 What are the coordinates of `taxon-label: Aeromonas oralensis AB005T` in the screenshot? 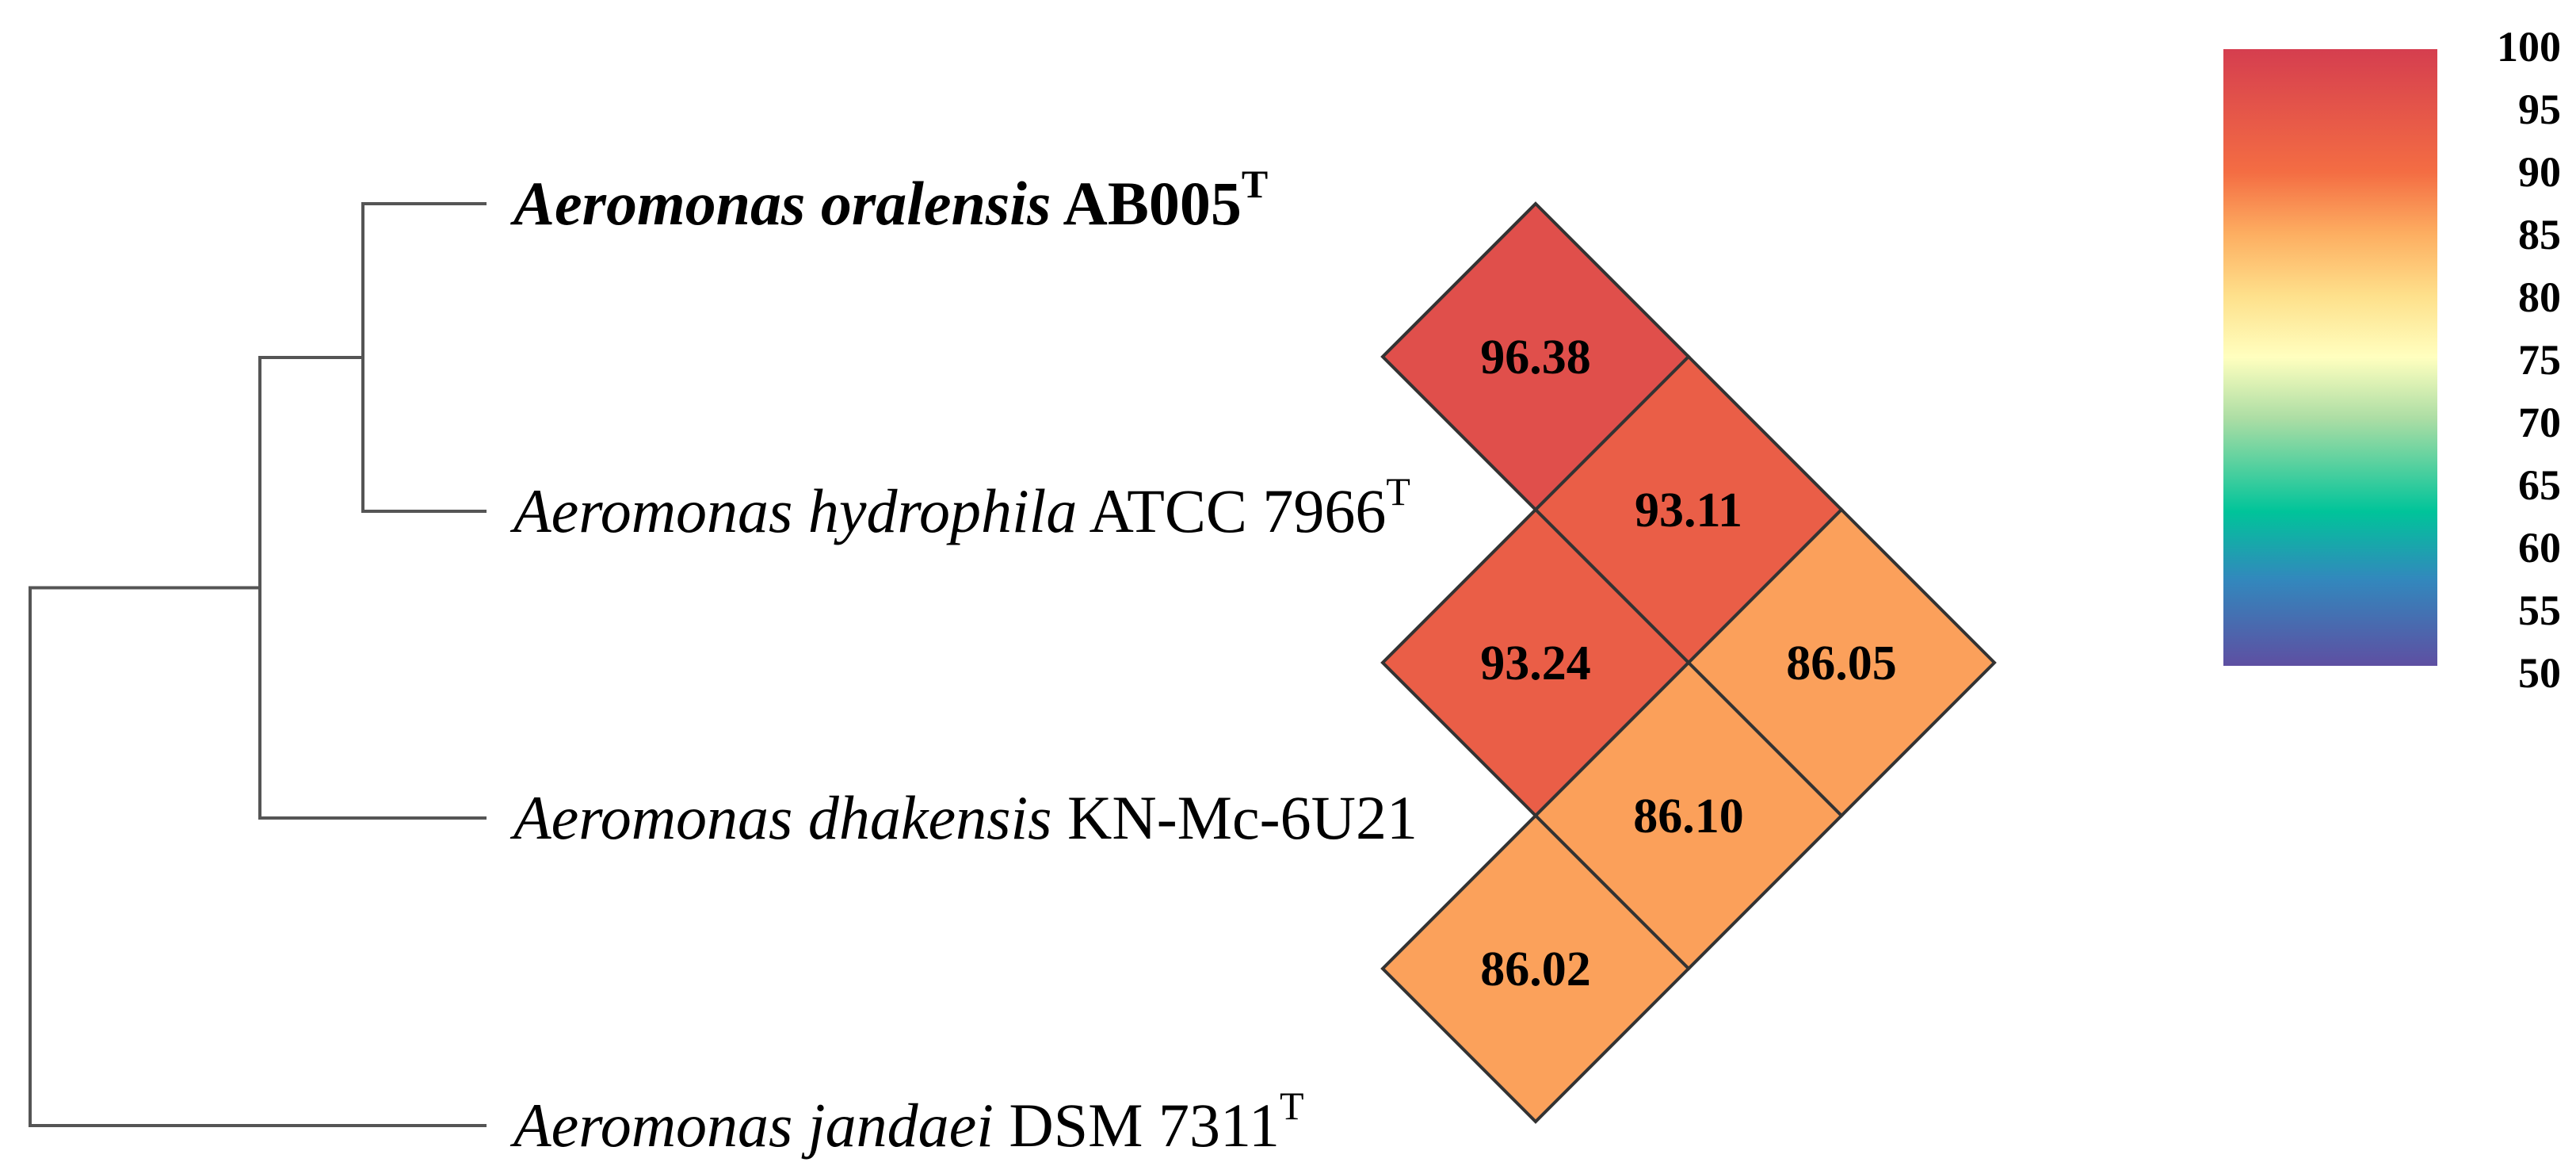 It's located at (888, 200).